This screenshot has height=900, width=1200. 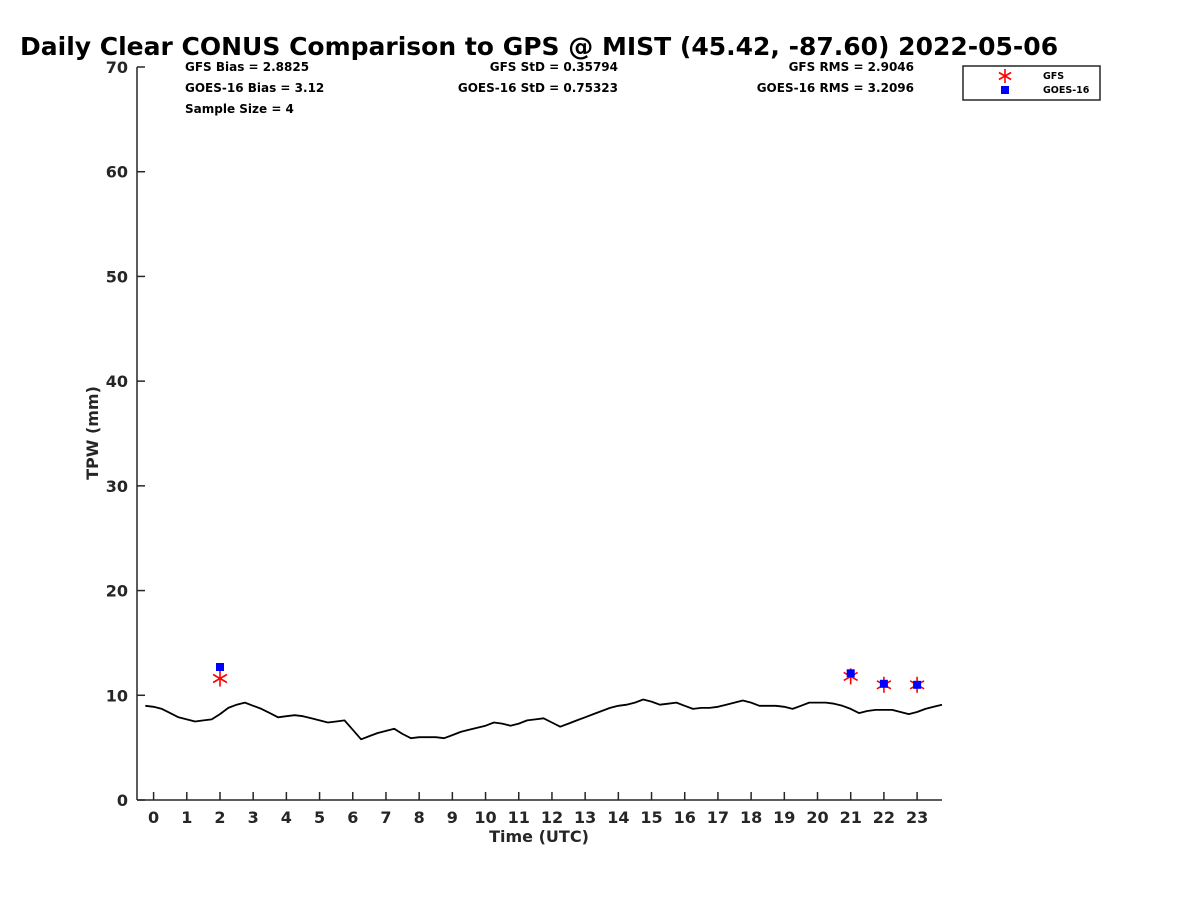 I want to click on stat-text: GOES-16 Bias = 3.12, so click(x=254, y=88).